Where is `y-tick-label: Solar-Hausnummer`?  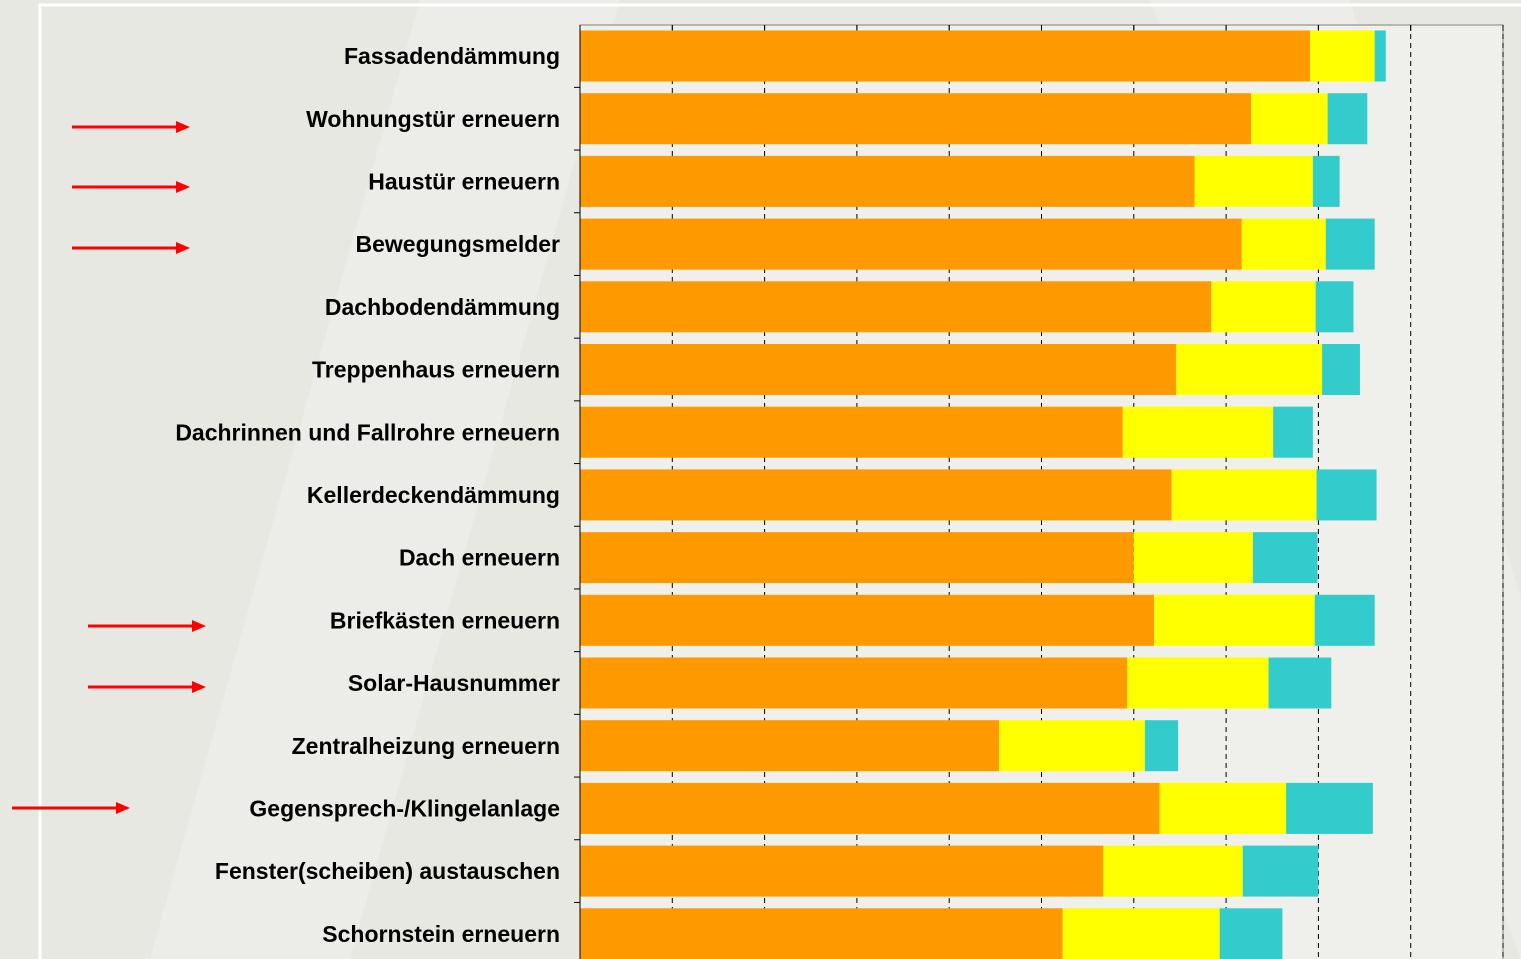
y-tick-label: Solar-Hausnummer is located at coordinates (454, 683).